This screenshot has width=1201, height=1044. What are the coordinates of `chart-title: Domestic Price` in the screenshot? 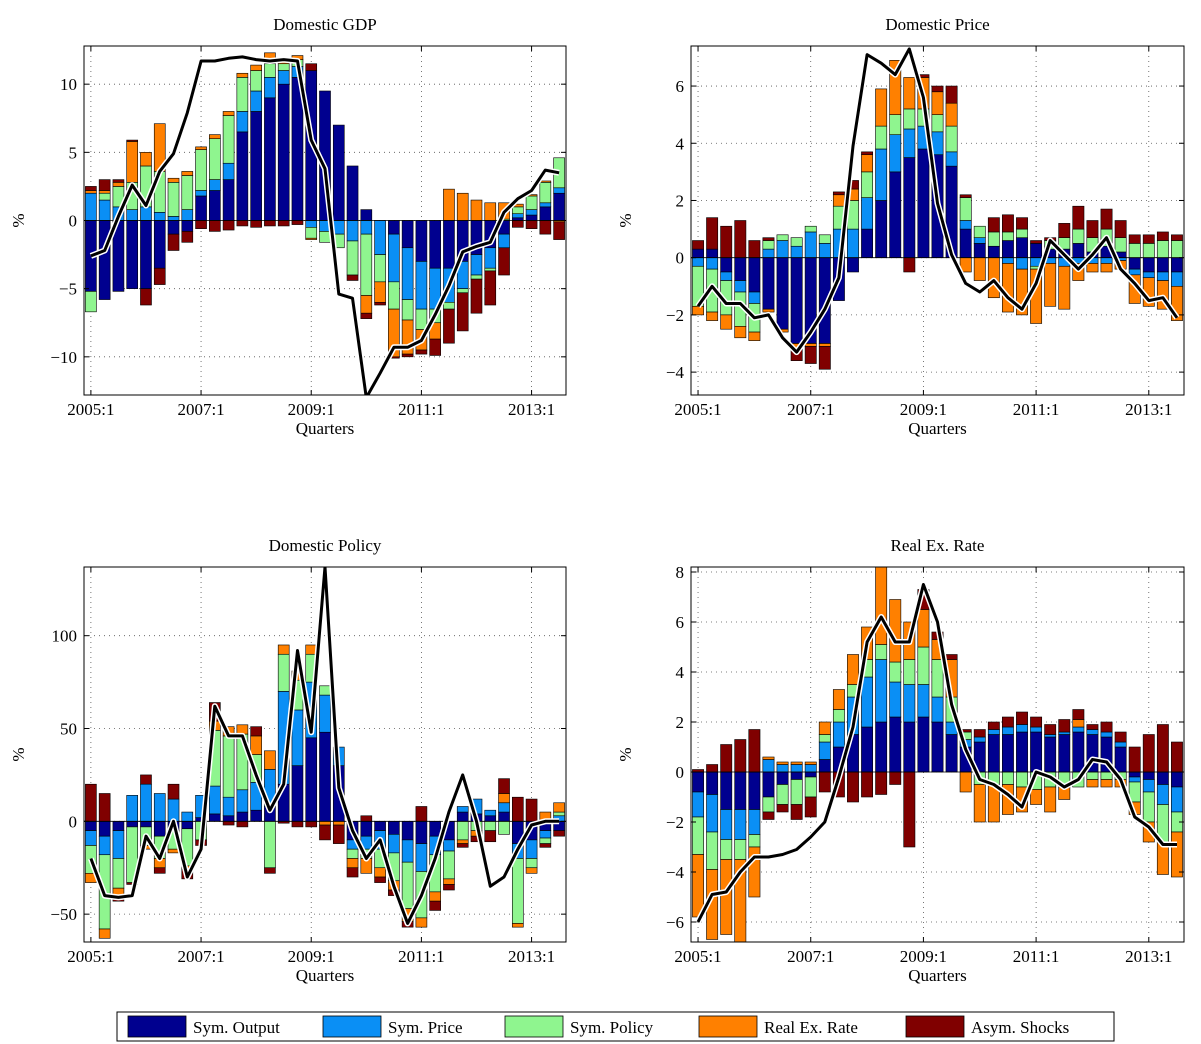 It's located at (937, 24).